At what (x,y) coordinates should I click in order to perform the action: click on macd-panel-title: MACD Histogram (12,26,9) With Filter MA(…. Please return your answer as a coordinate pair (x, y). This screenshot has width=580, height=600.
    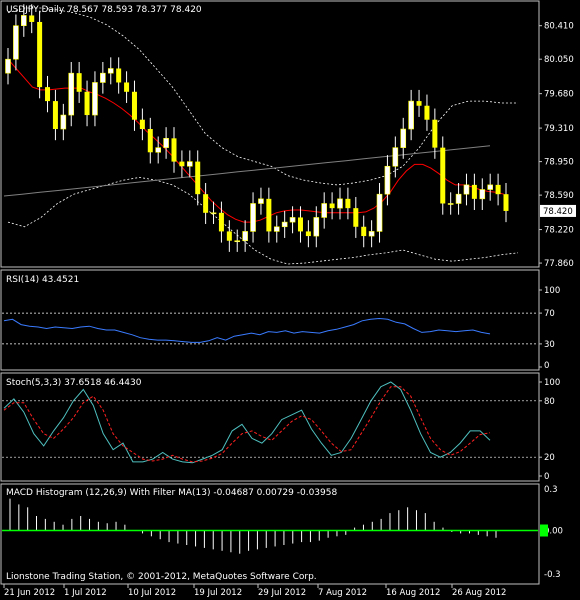
    Looking at the image, I should click on (171, 493).